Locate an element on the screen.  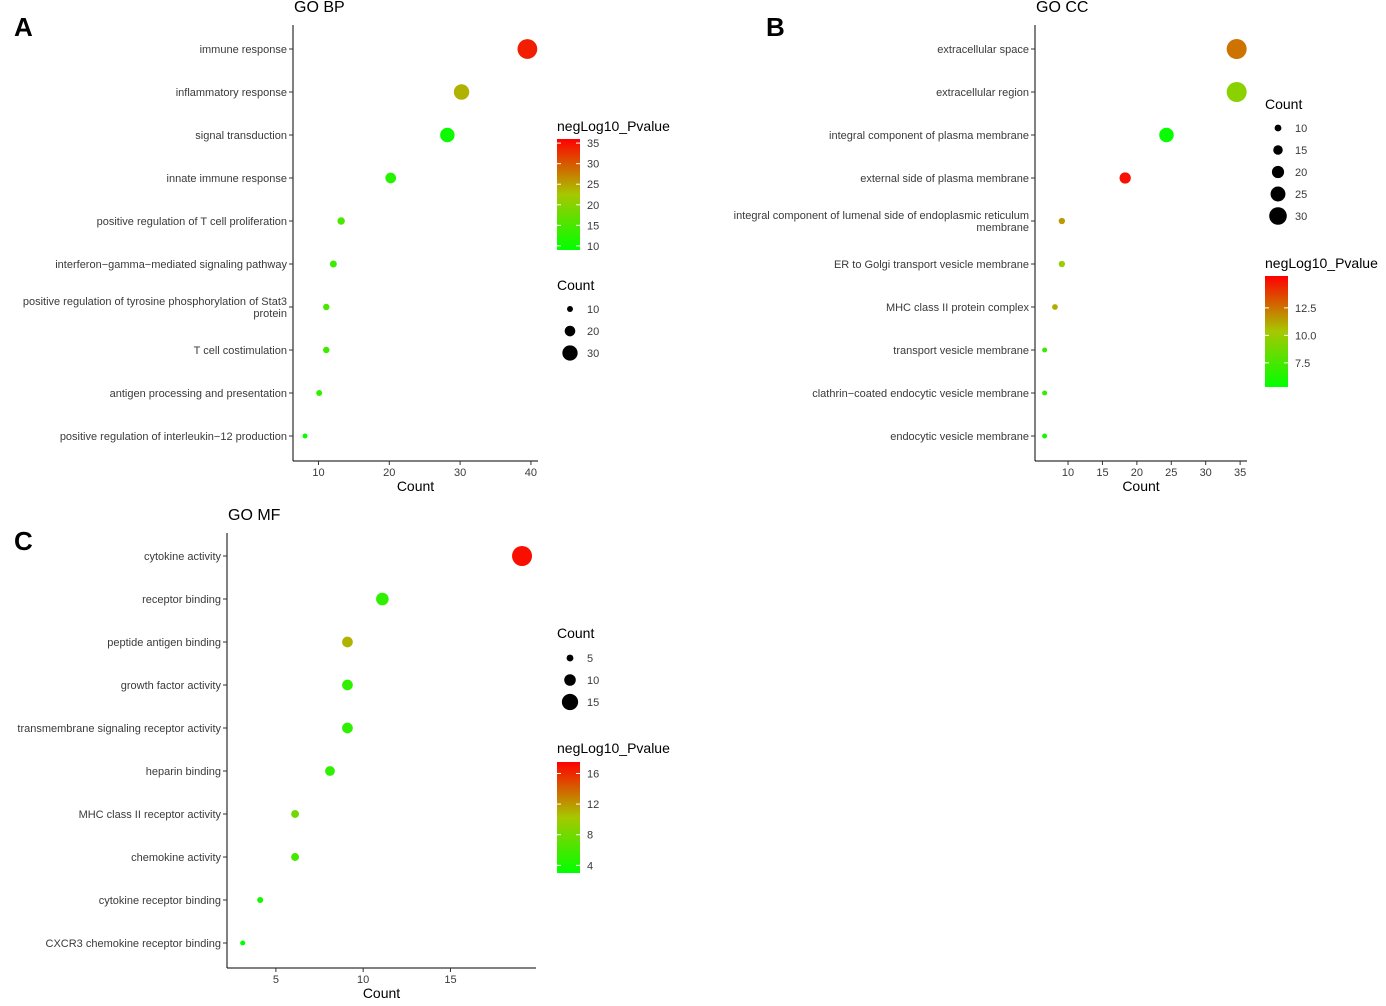
y-tick-label: cytokine activity is located at coordinates (183, 557).